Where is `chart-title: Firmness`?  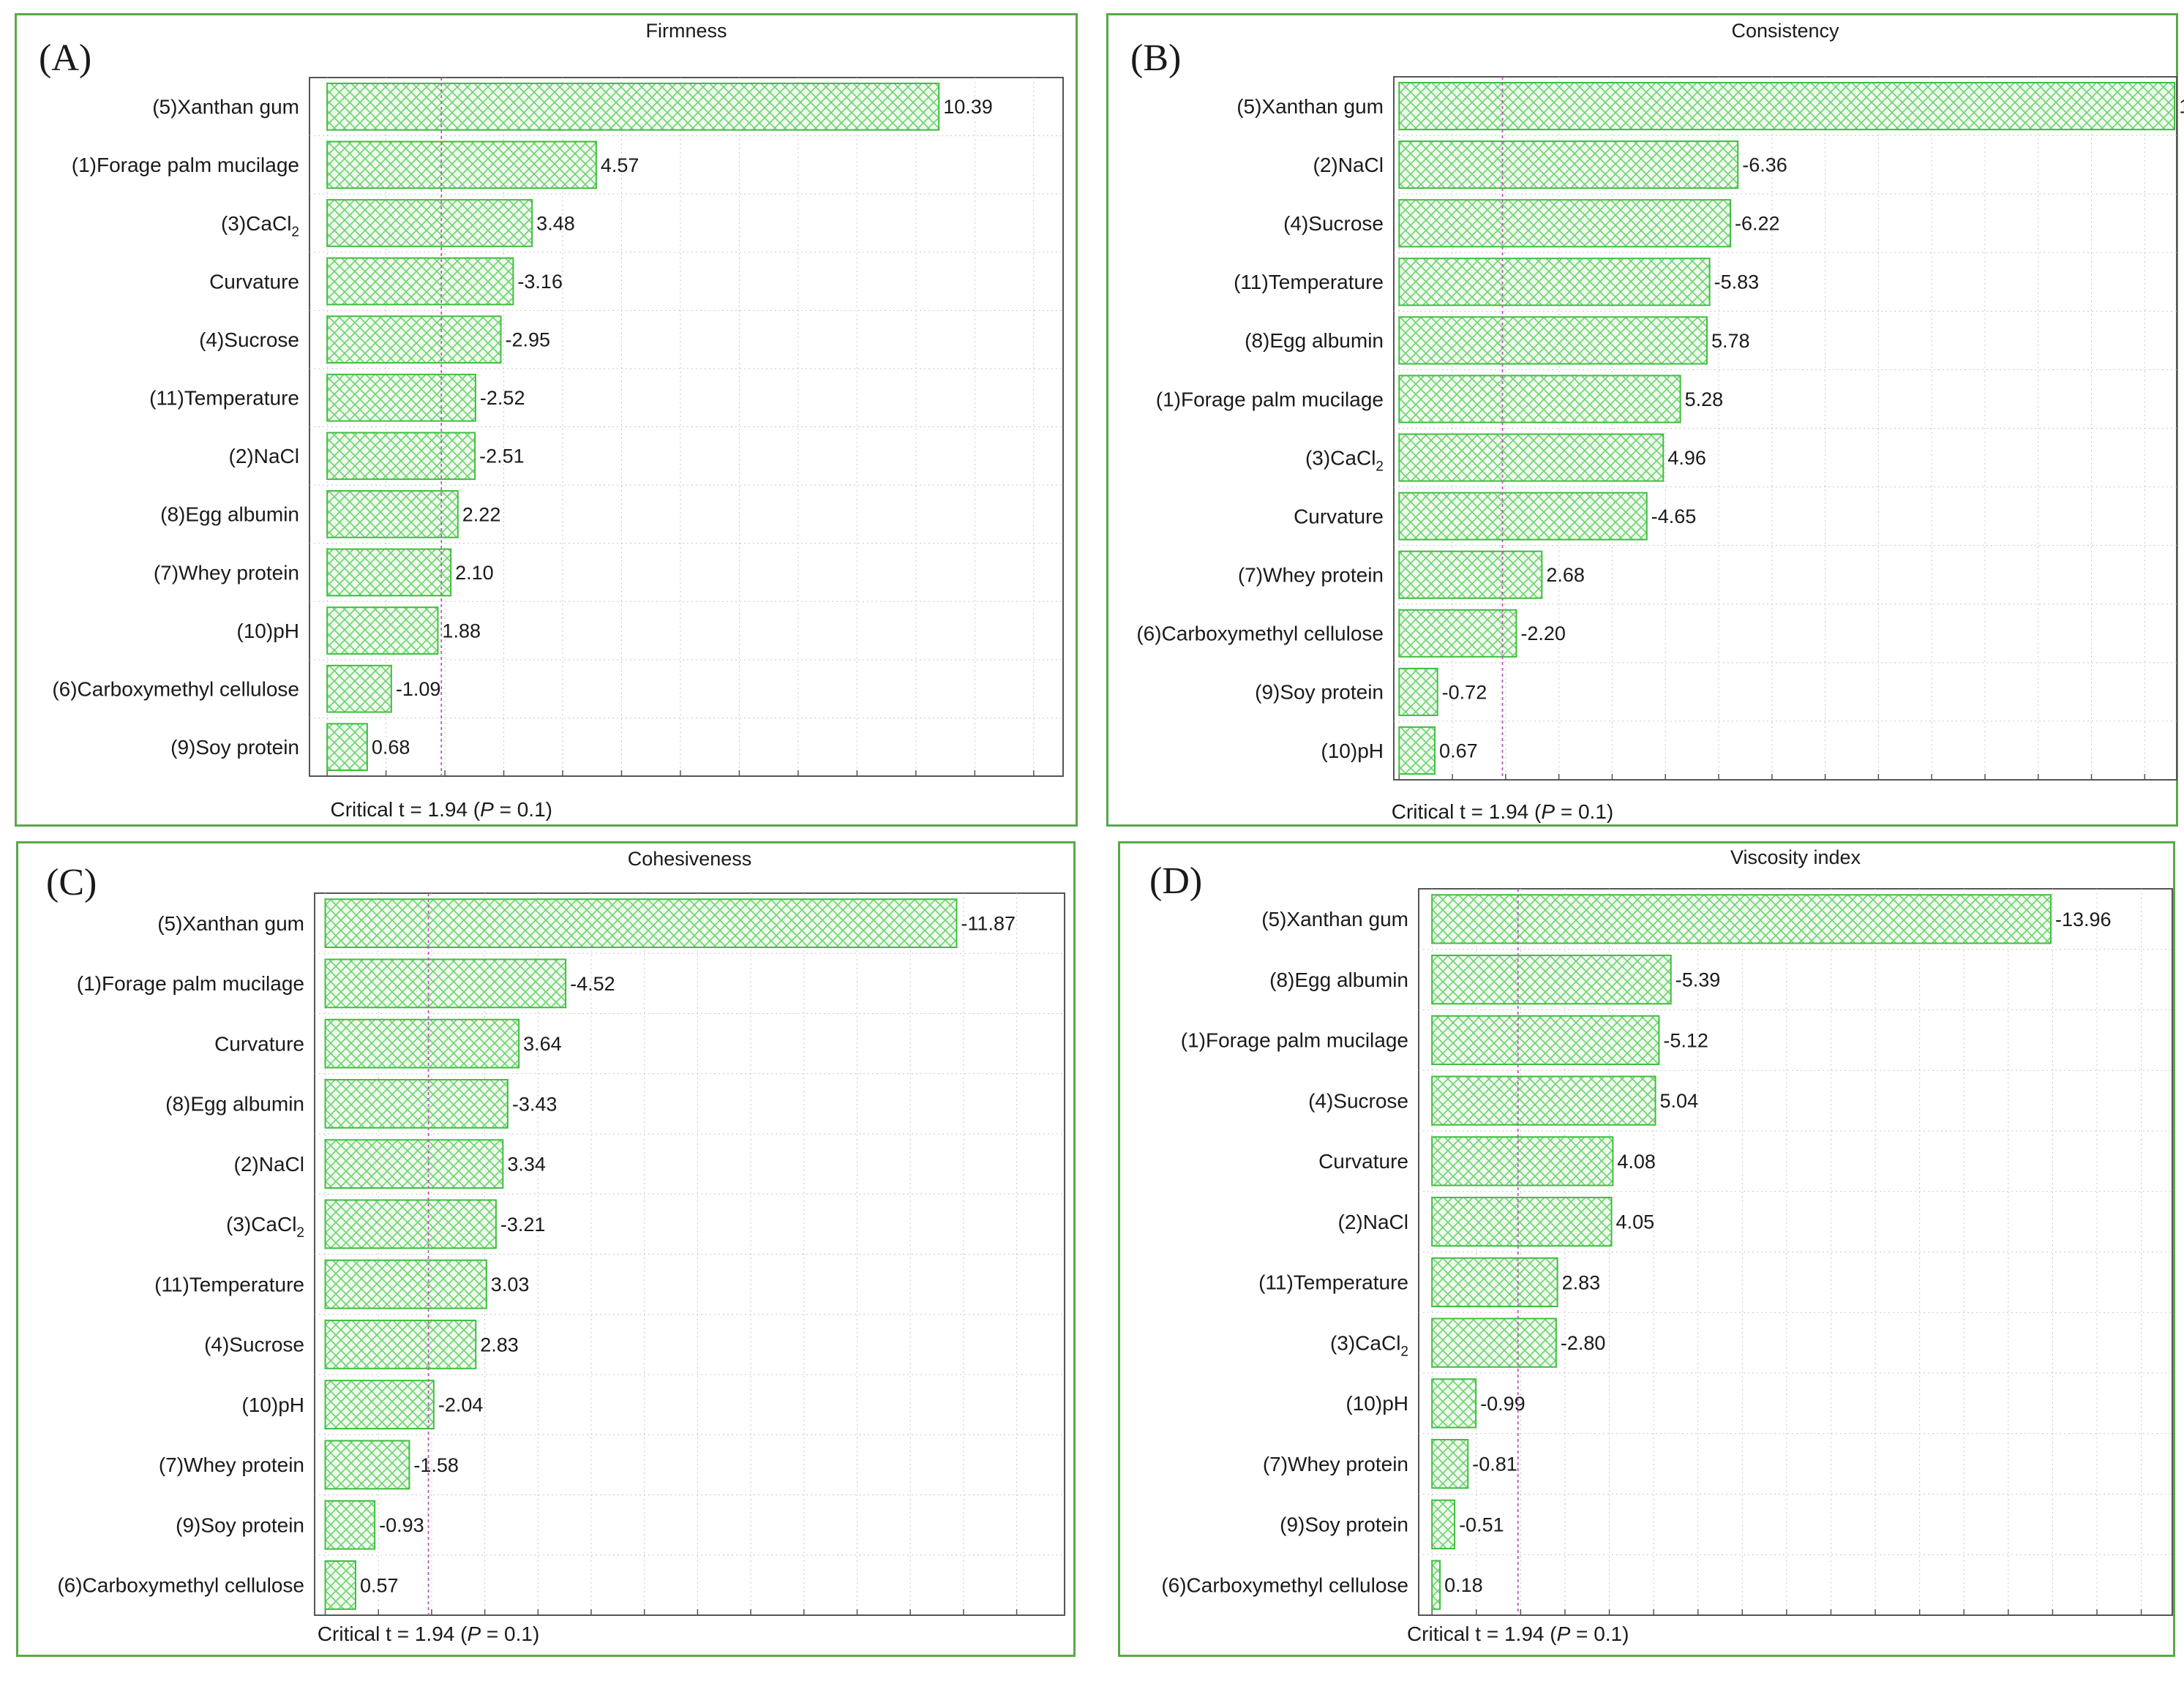 chart-title: Firmness is located at coordinates (686, 31).